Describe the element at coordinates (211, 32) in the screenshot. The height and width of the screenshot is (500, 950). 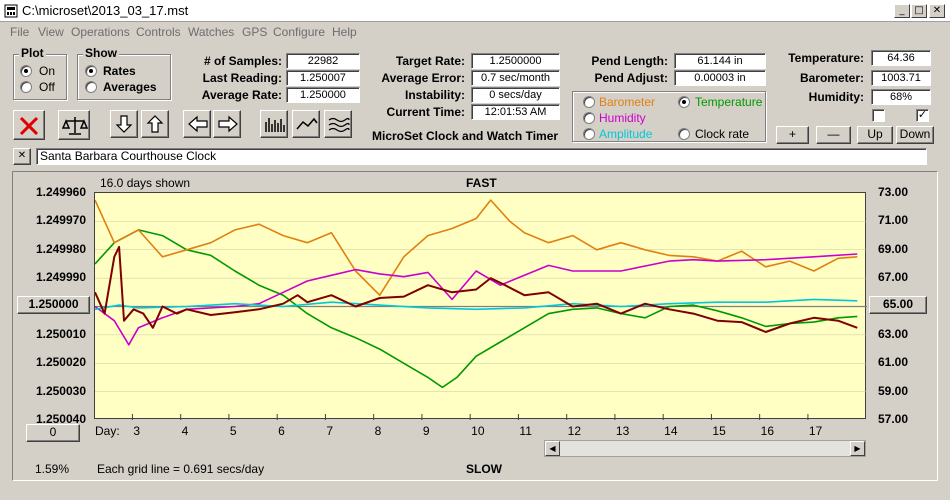
I see `menu-watches: Watches` at that location.